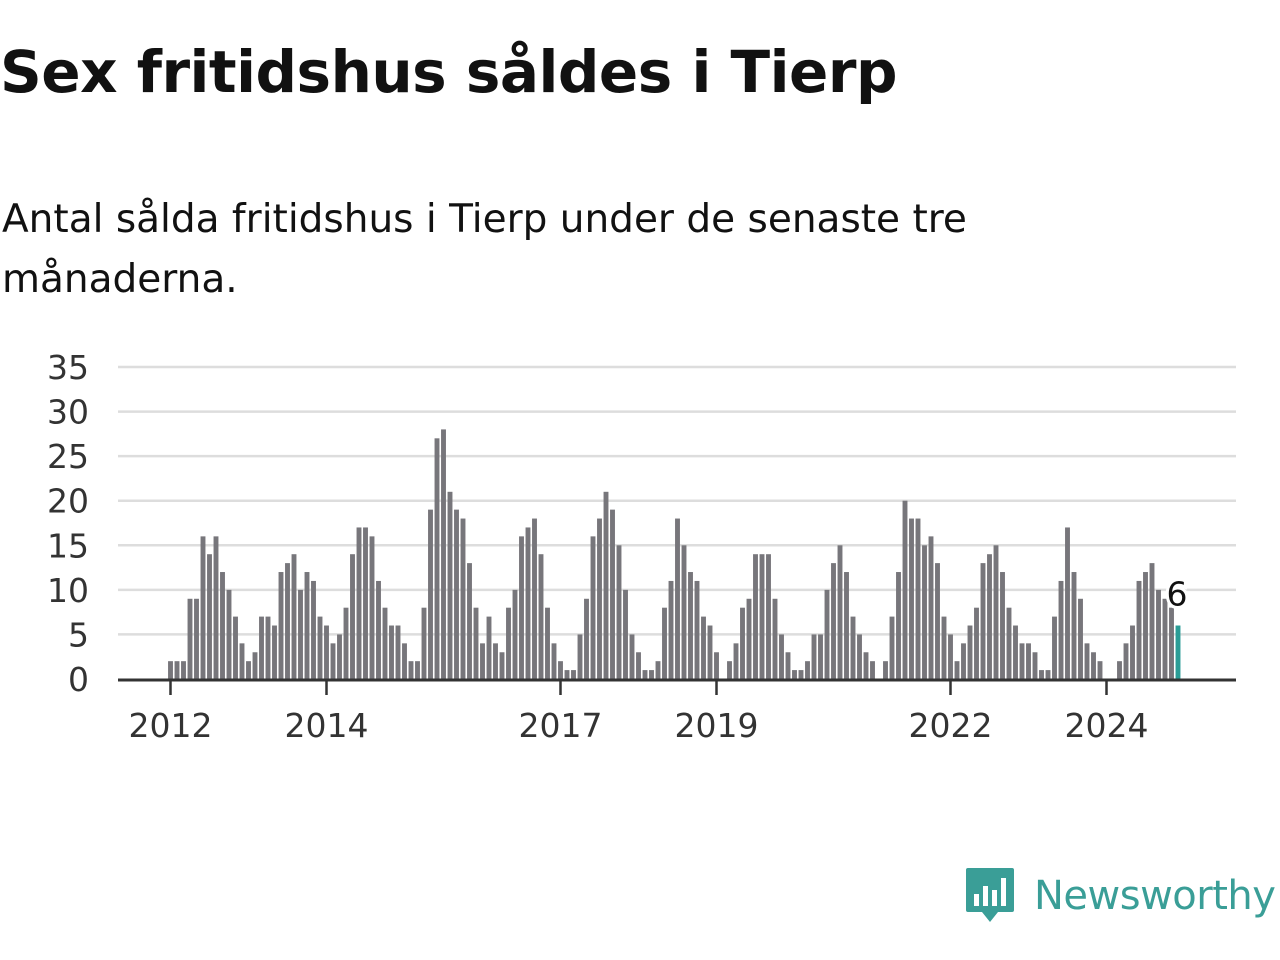 The height and width of the screenshot is (960, 1280). I want to click on x-tick-label: 2024, so click(1107, 725).